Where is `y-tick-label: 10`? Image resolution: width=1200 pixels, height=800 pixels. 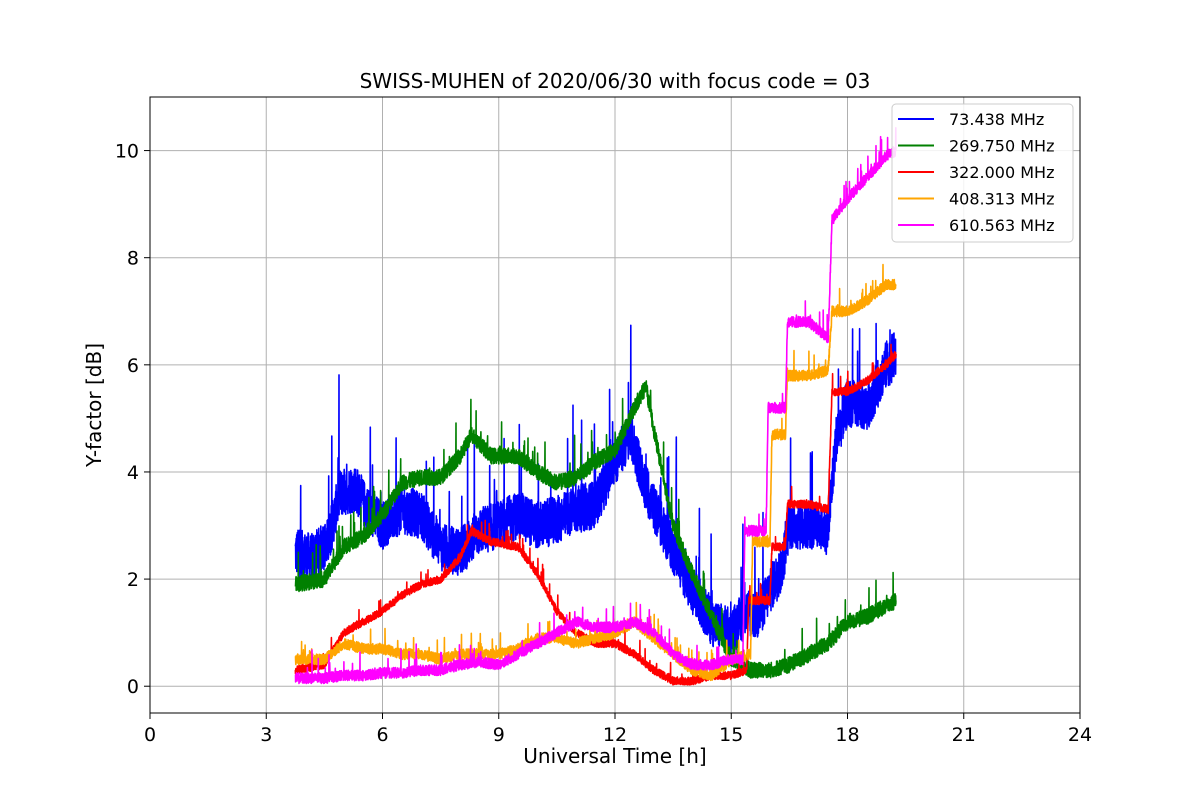
y-tick-label: 10 is located at coordinates (127, 152).